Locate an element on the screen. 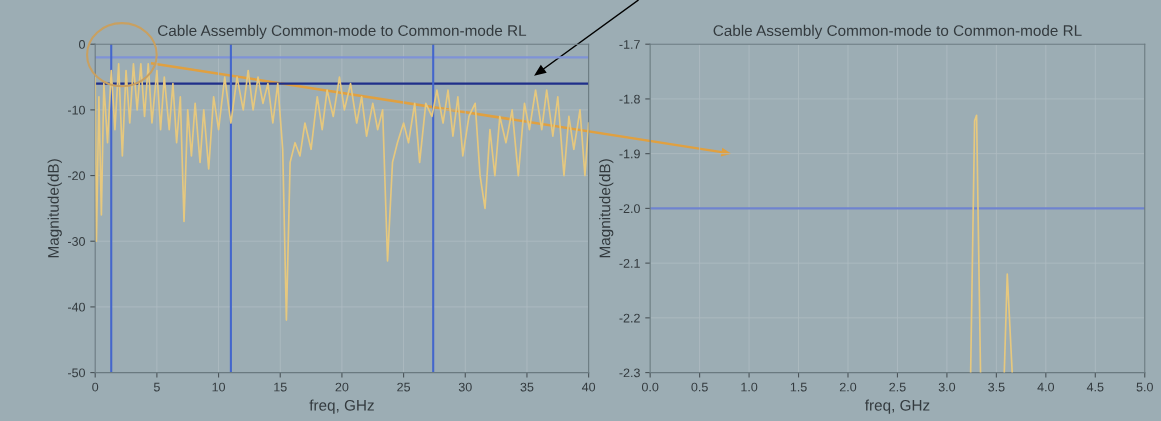 This screenshot has height=421, width=1161. x-tick-label: 4.5 is located at coordinates (1095, 387).